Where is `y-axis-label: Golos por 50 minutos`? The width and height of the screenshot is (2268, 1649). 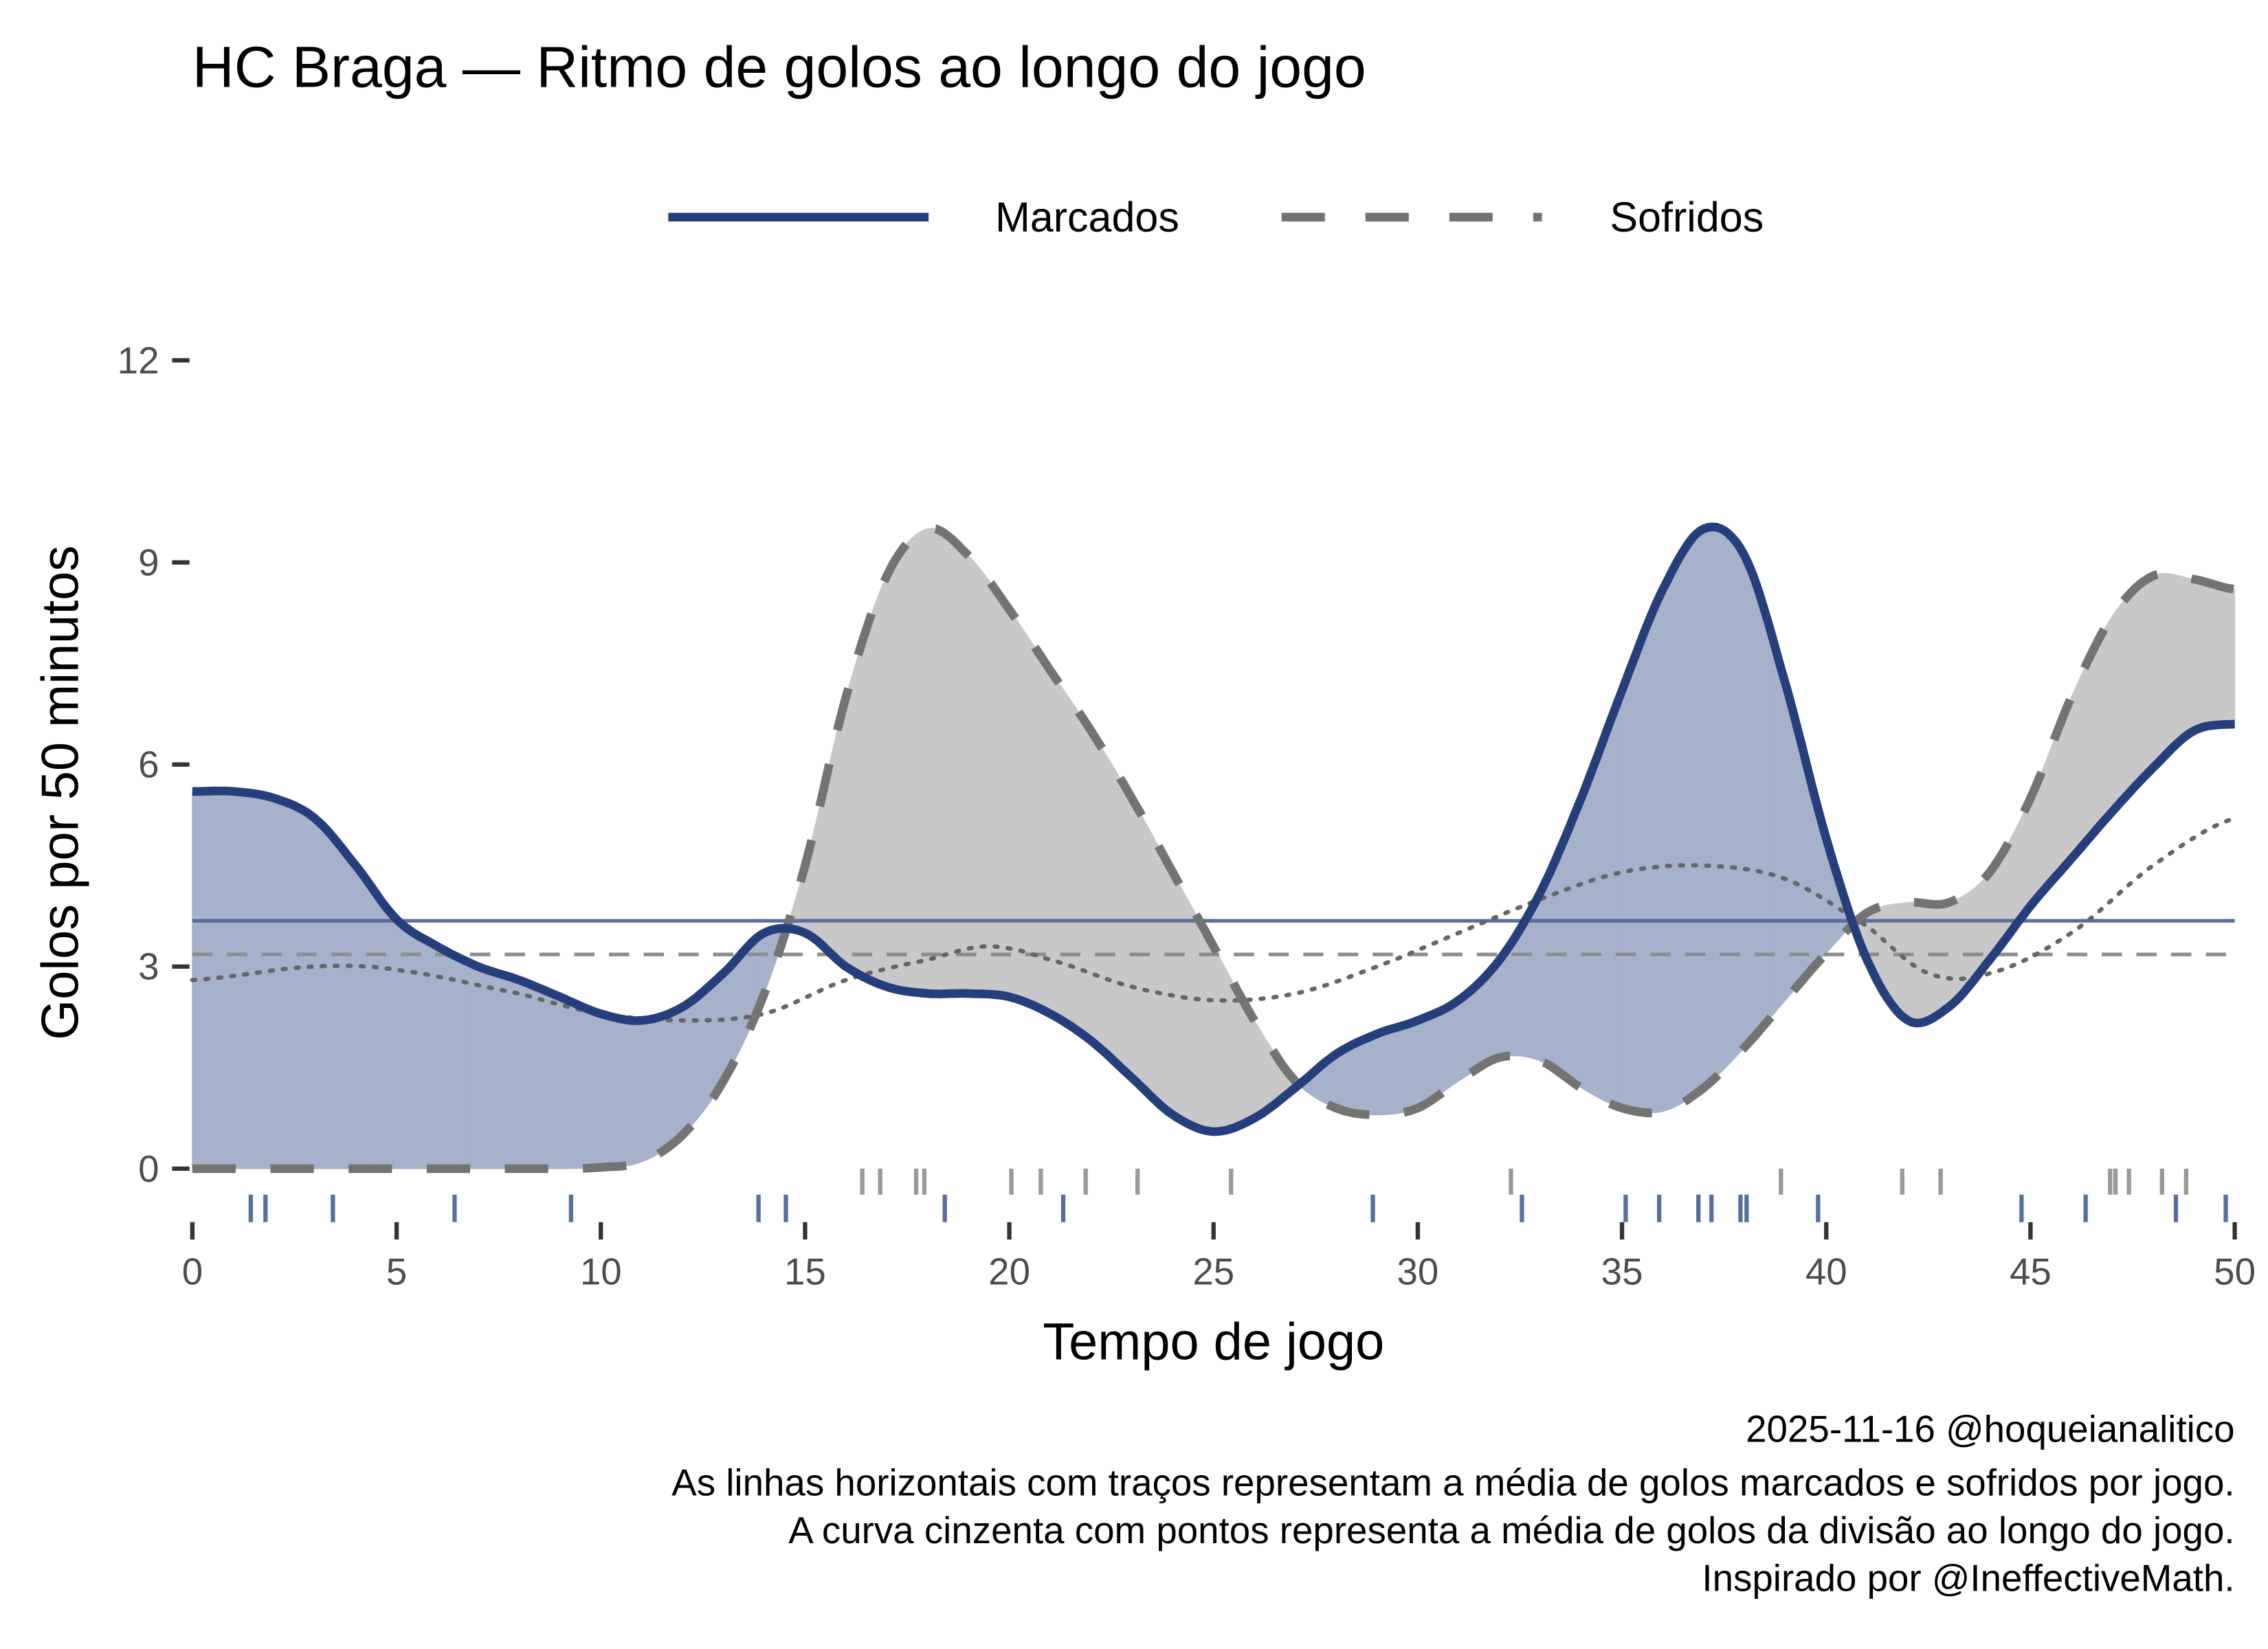
y-axis-label: Golos por 50 minutos is located at coordinates (61, 793).